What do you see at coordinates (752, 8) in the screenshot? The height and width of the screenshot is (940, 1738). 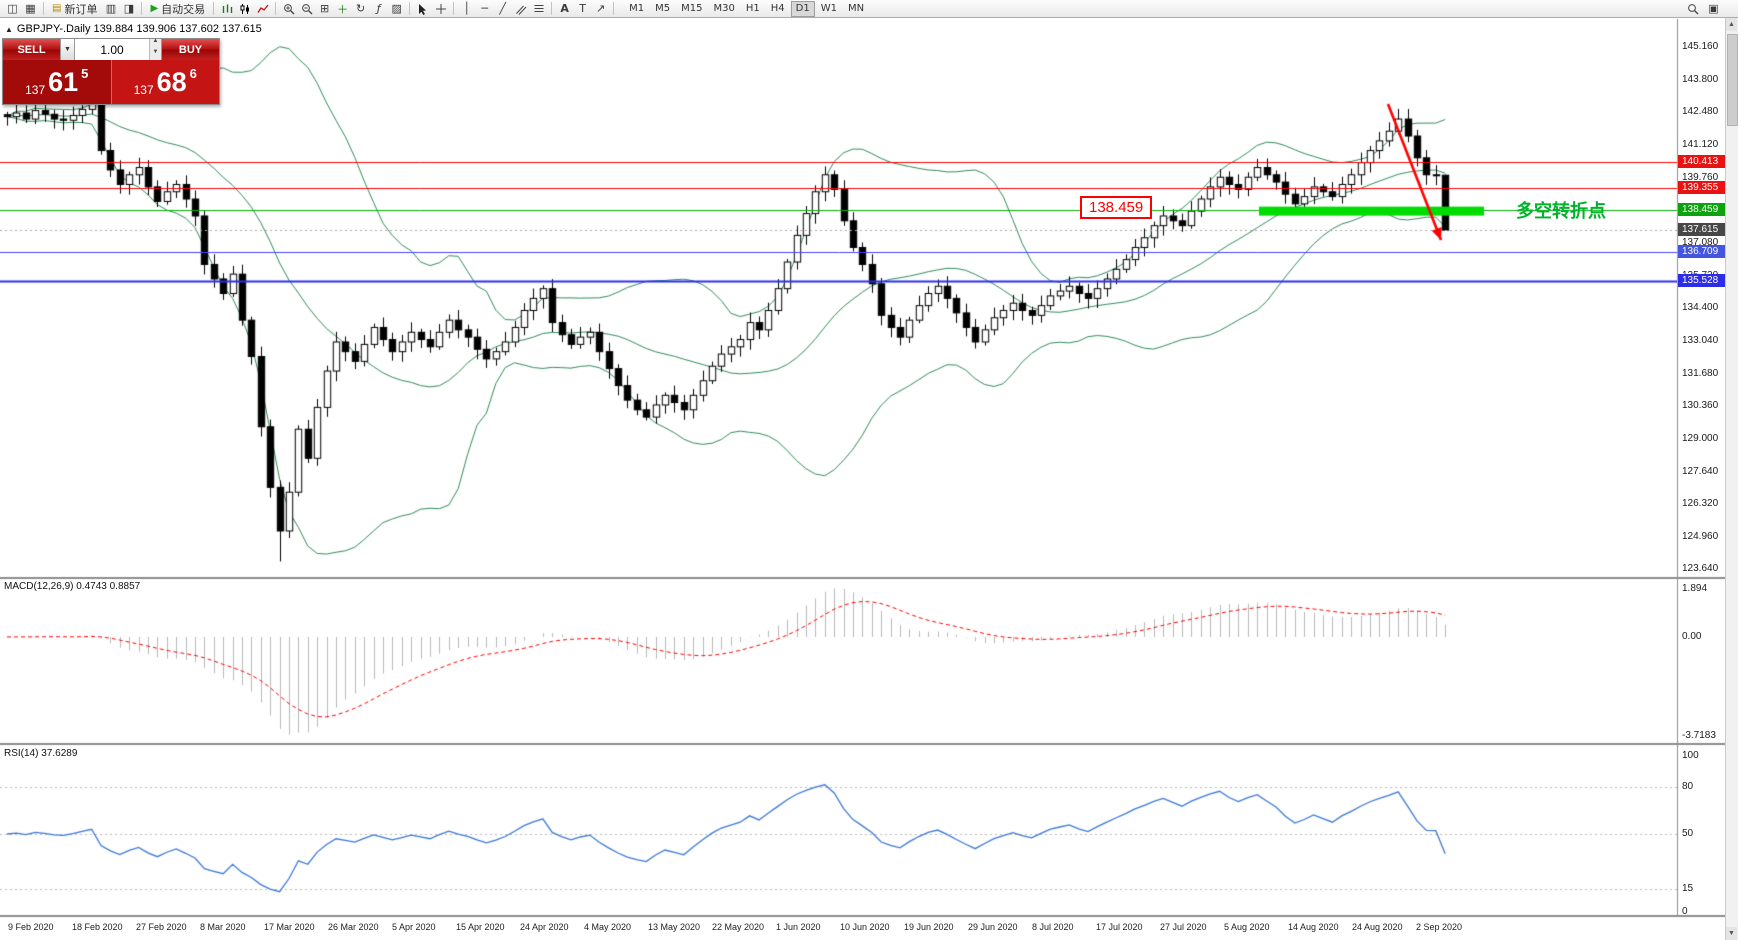 I see `timeframe-button-h1: H1` at bounding box center [752, 8].